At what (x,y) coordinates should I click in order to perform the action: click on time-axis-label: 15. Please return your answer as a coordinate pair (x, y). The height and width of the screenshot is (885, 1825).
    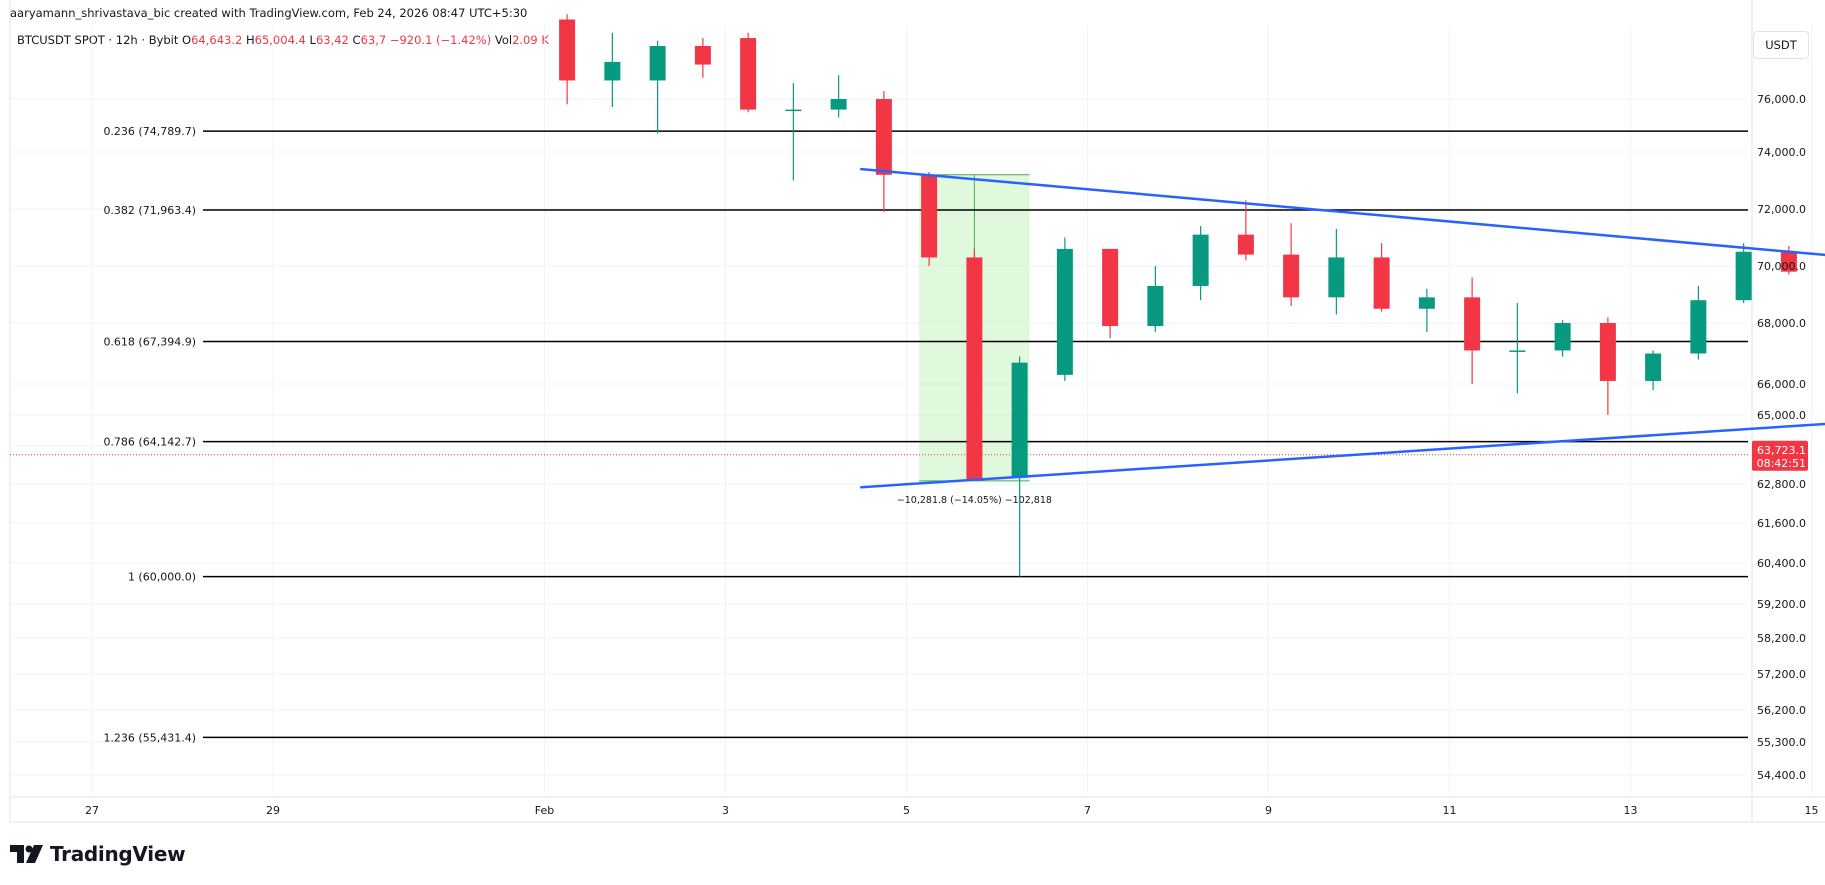
    Looking at the image, I should click on (1812, 810).